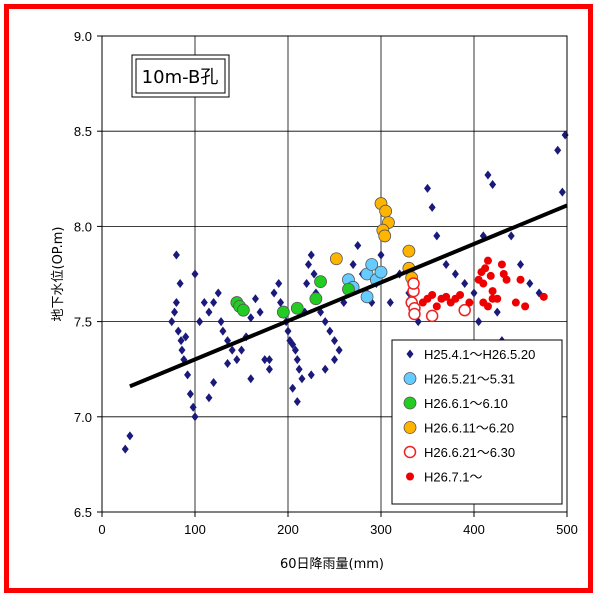  I want to click on x-tick-label: 300, so click(381, 529).